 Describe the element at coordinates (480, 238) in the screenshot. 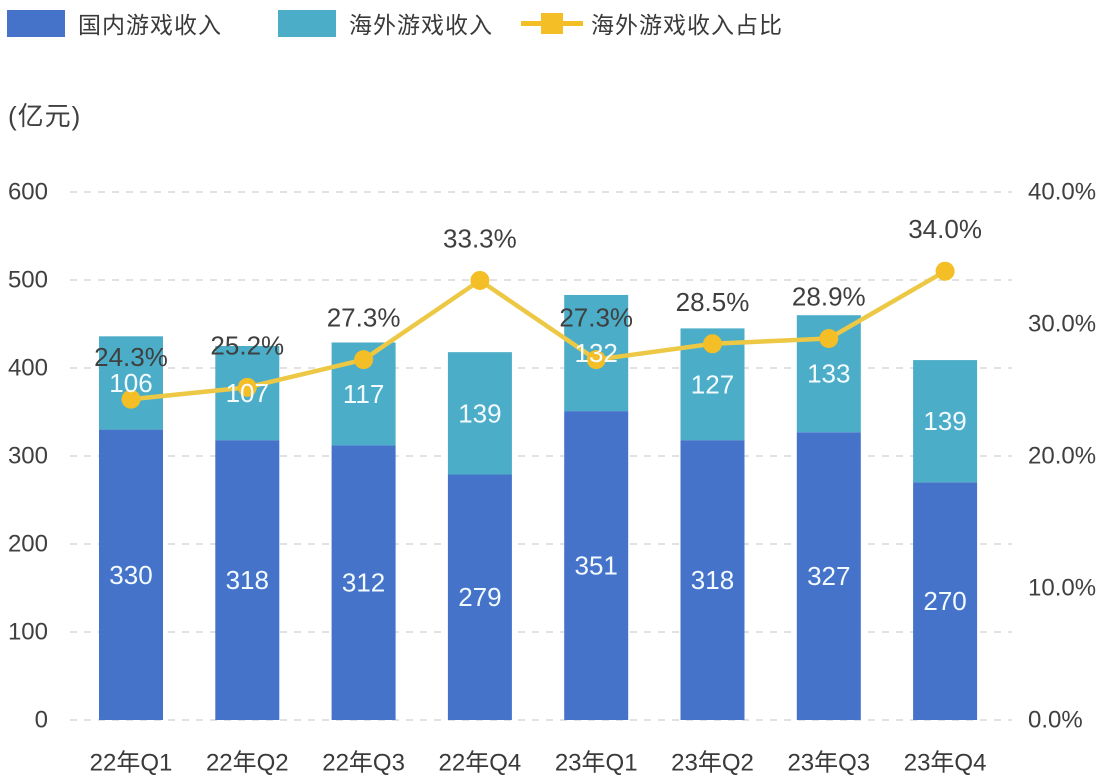

I see `ratio-label: 33.3%` at that location.